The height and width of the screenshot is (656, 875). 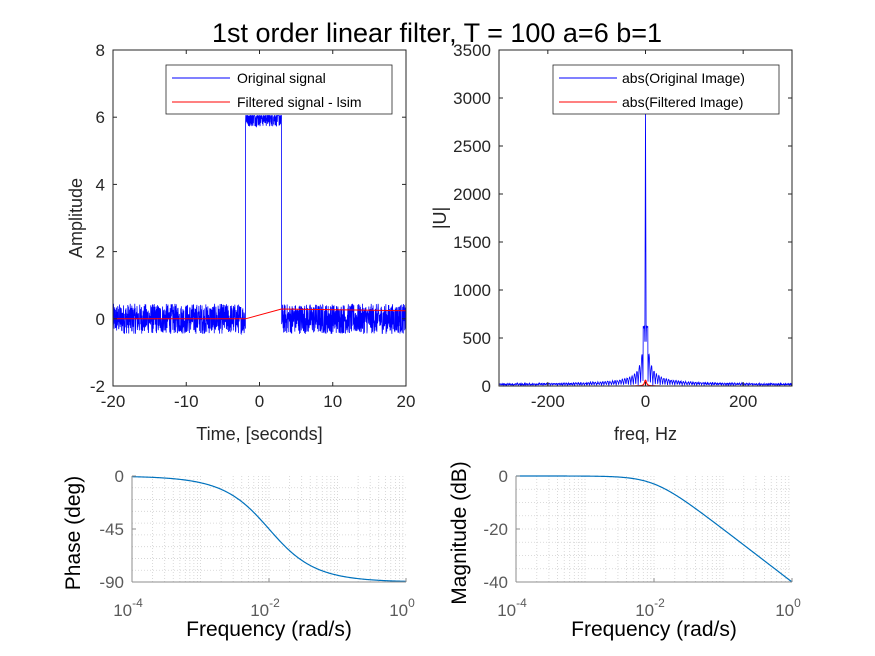 What do you see at coordinates (259, 434) in the screenshot?
I see `x-axis-label: Time, [seconds]` at bounding box center [259, 434].